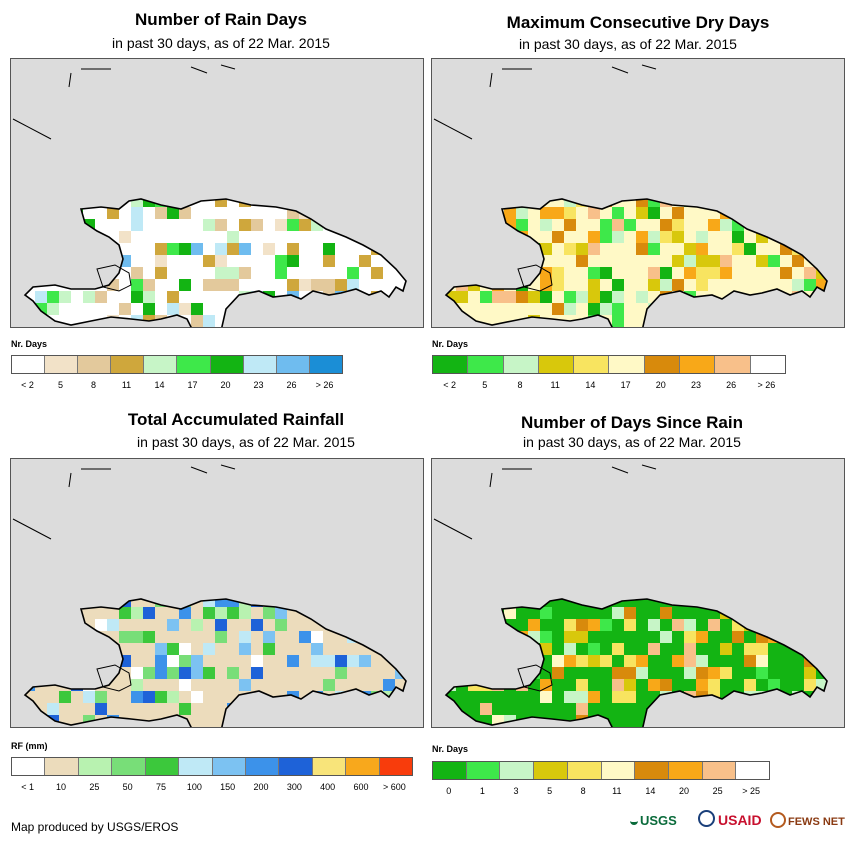  What do you see at coordinates (328, 787) in the screenshot?
I see `legend-label: 400` at bounding box center [328, 787].